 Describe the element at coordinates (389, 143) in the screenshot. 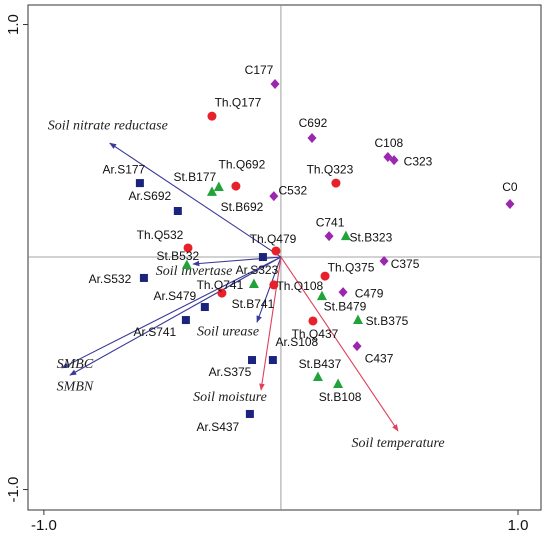

I see `point-label: C108` at that location.